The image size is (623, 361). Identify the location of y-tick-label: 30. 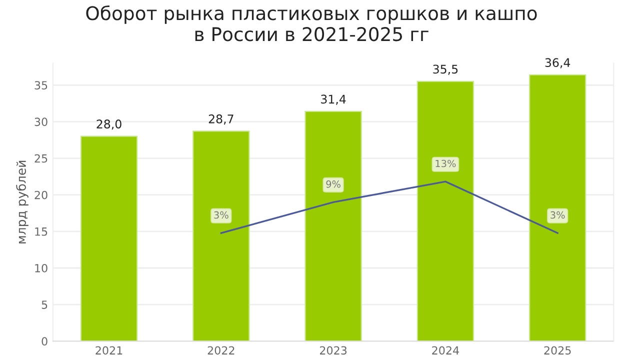
(41, 122).